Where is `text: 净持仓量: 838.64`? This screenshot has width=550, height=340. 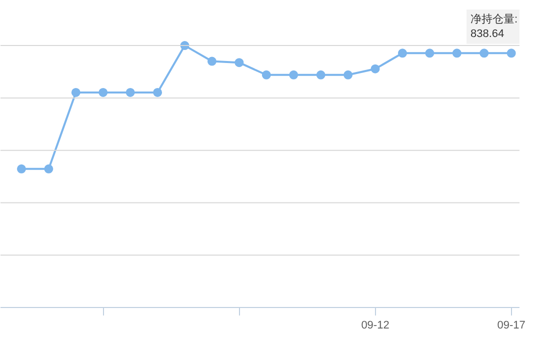
text: 净持仓量: 838.64 is located at coordinates (494, 27).